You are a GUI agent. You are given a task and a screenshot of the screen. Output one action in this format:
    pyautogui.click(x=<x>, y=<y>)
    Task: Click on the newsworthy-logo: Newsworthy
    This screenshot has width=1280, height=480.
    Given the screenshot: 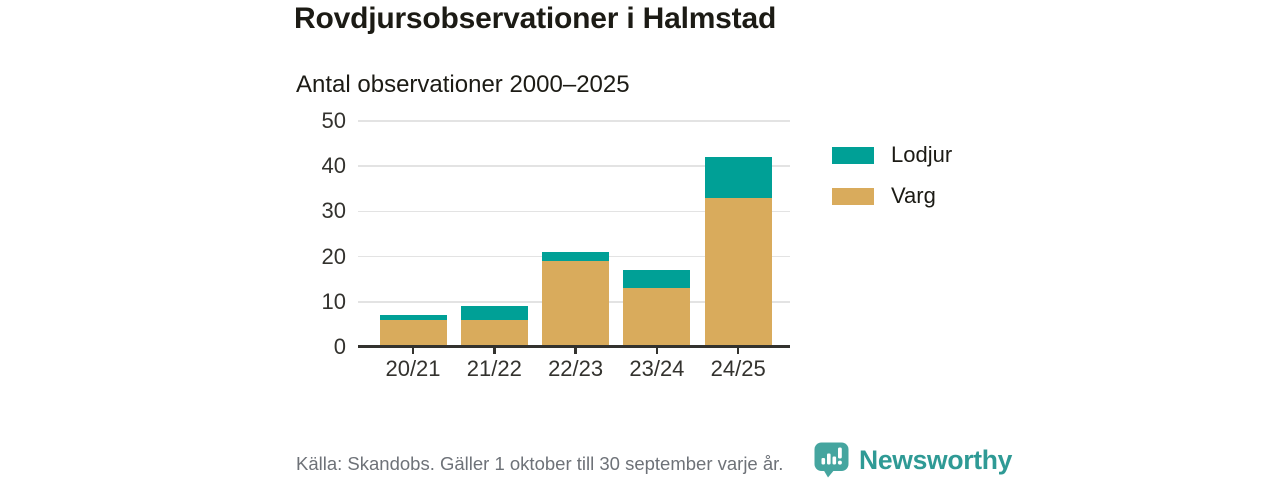 What is the action you would take?
    pyautogui.click(x=913, y=460)
    